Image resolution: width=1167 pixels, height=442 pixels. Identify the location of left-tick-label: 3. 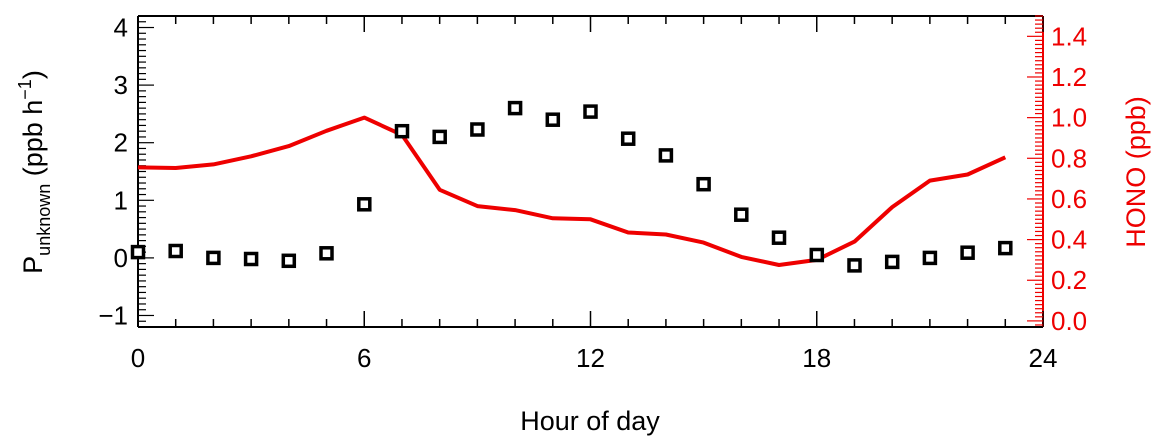
(121, 85).